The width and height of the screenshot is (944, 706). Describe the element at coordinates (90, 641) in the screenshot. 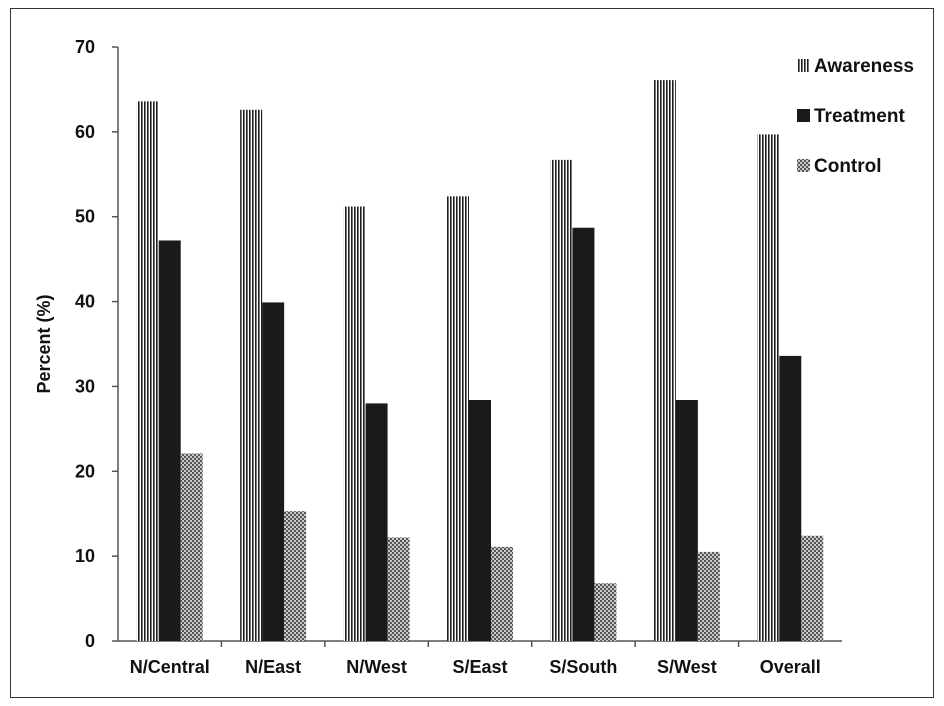

I see `y-tick-label: 0` at that location.